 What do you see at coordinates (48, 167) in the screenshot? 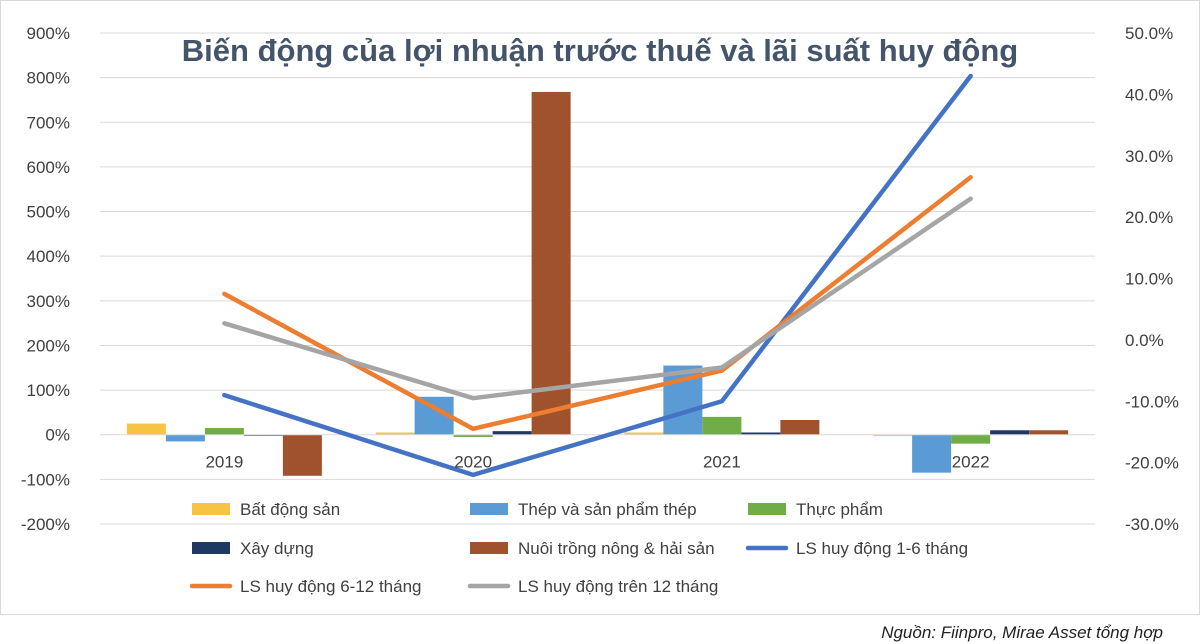
I see `left-tick-label: 600%` at bounding box center [48, 167].